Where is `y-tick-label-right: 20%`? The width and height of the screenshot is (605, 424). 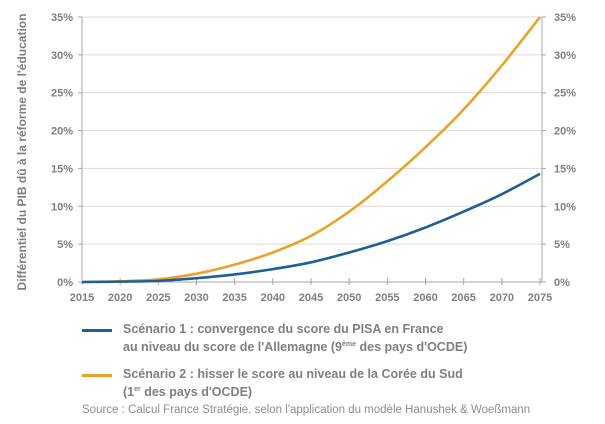 y-tick-label-right: 20% is located at coordinates (565, 132).